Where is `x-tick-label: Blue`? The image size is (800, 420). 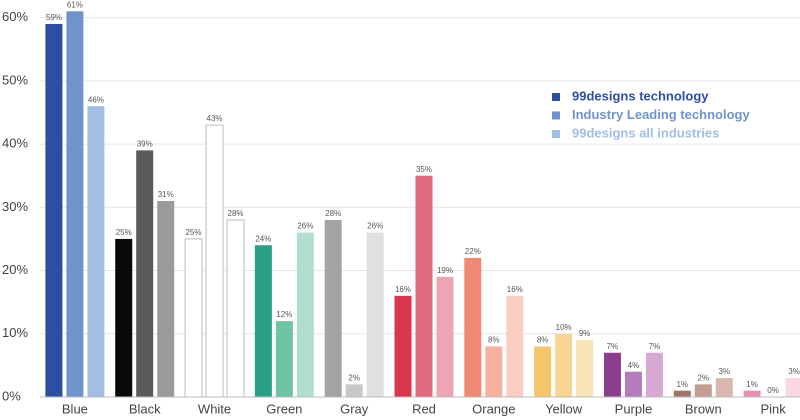
x-tick-label: Blue is located at coordinates (75, 408).